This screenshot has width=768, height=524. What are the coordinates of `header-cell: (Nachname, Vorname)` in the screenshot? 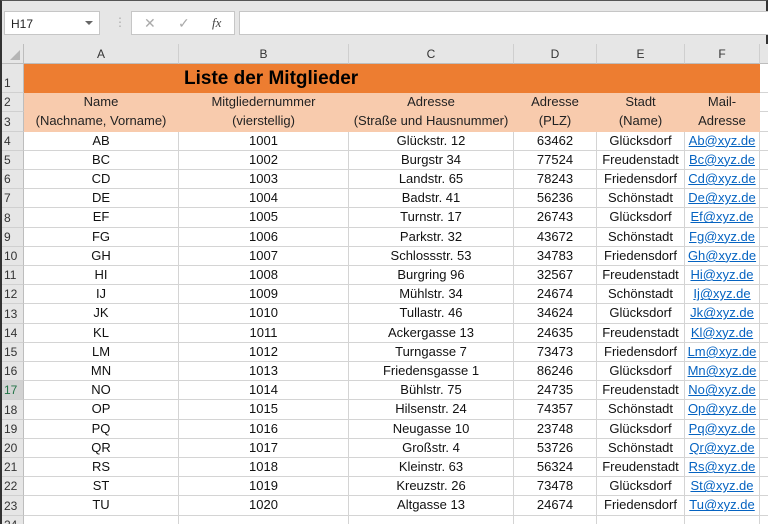 It's located at (101, 122).